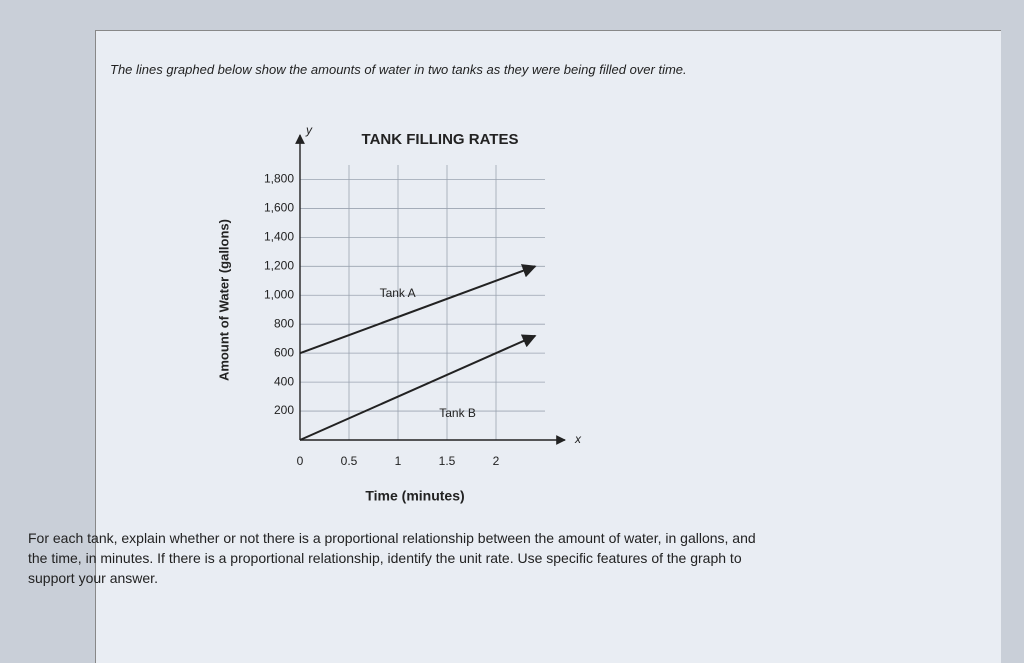  What do you see at coordinates (279, 208) in the screenshot?
I see `y-tick-label: 1,600` at bounding box center [279, 208].